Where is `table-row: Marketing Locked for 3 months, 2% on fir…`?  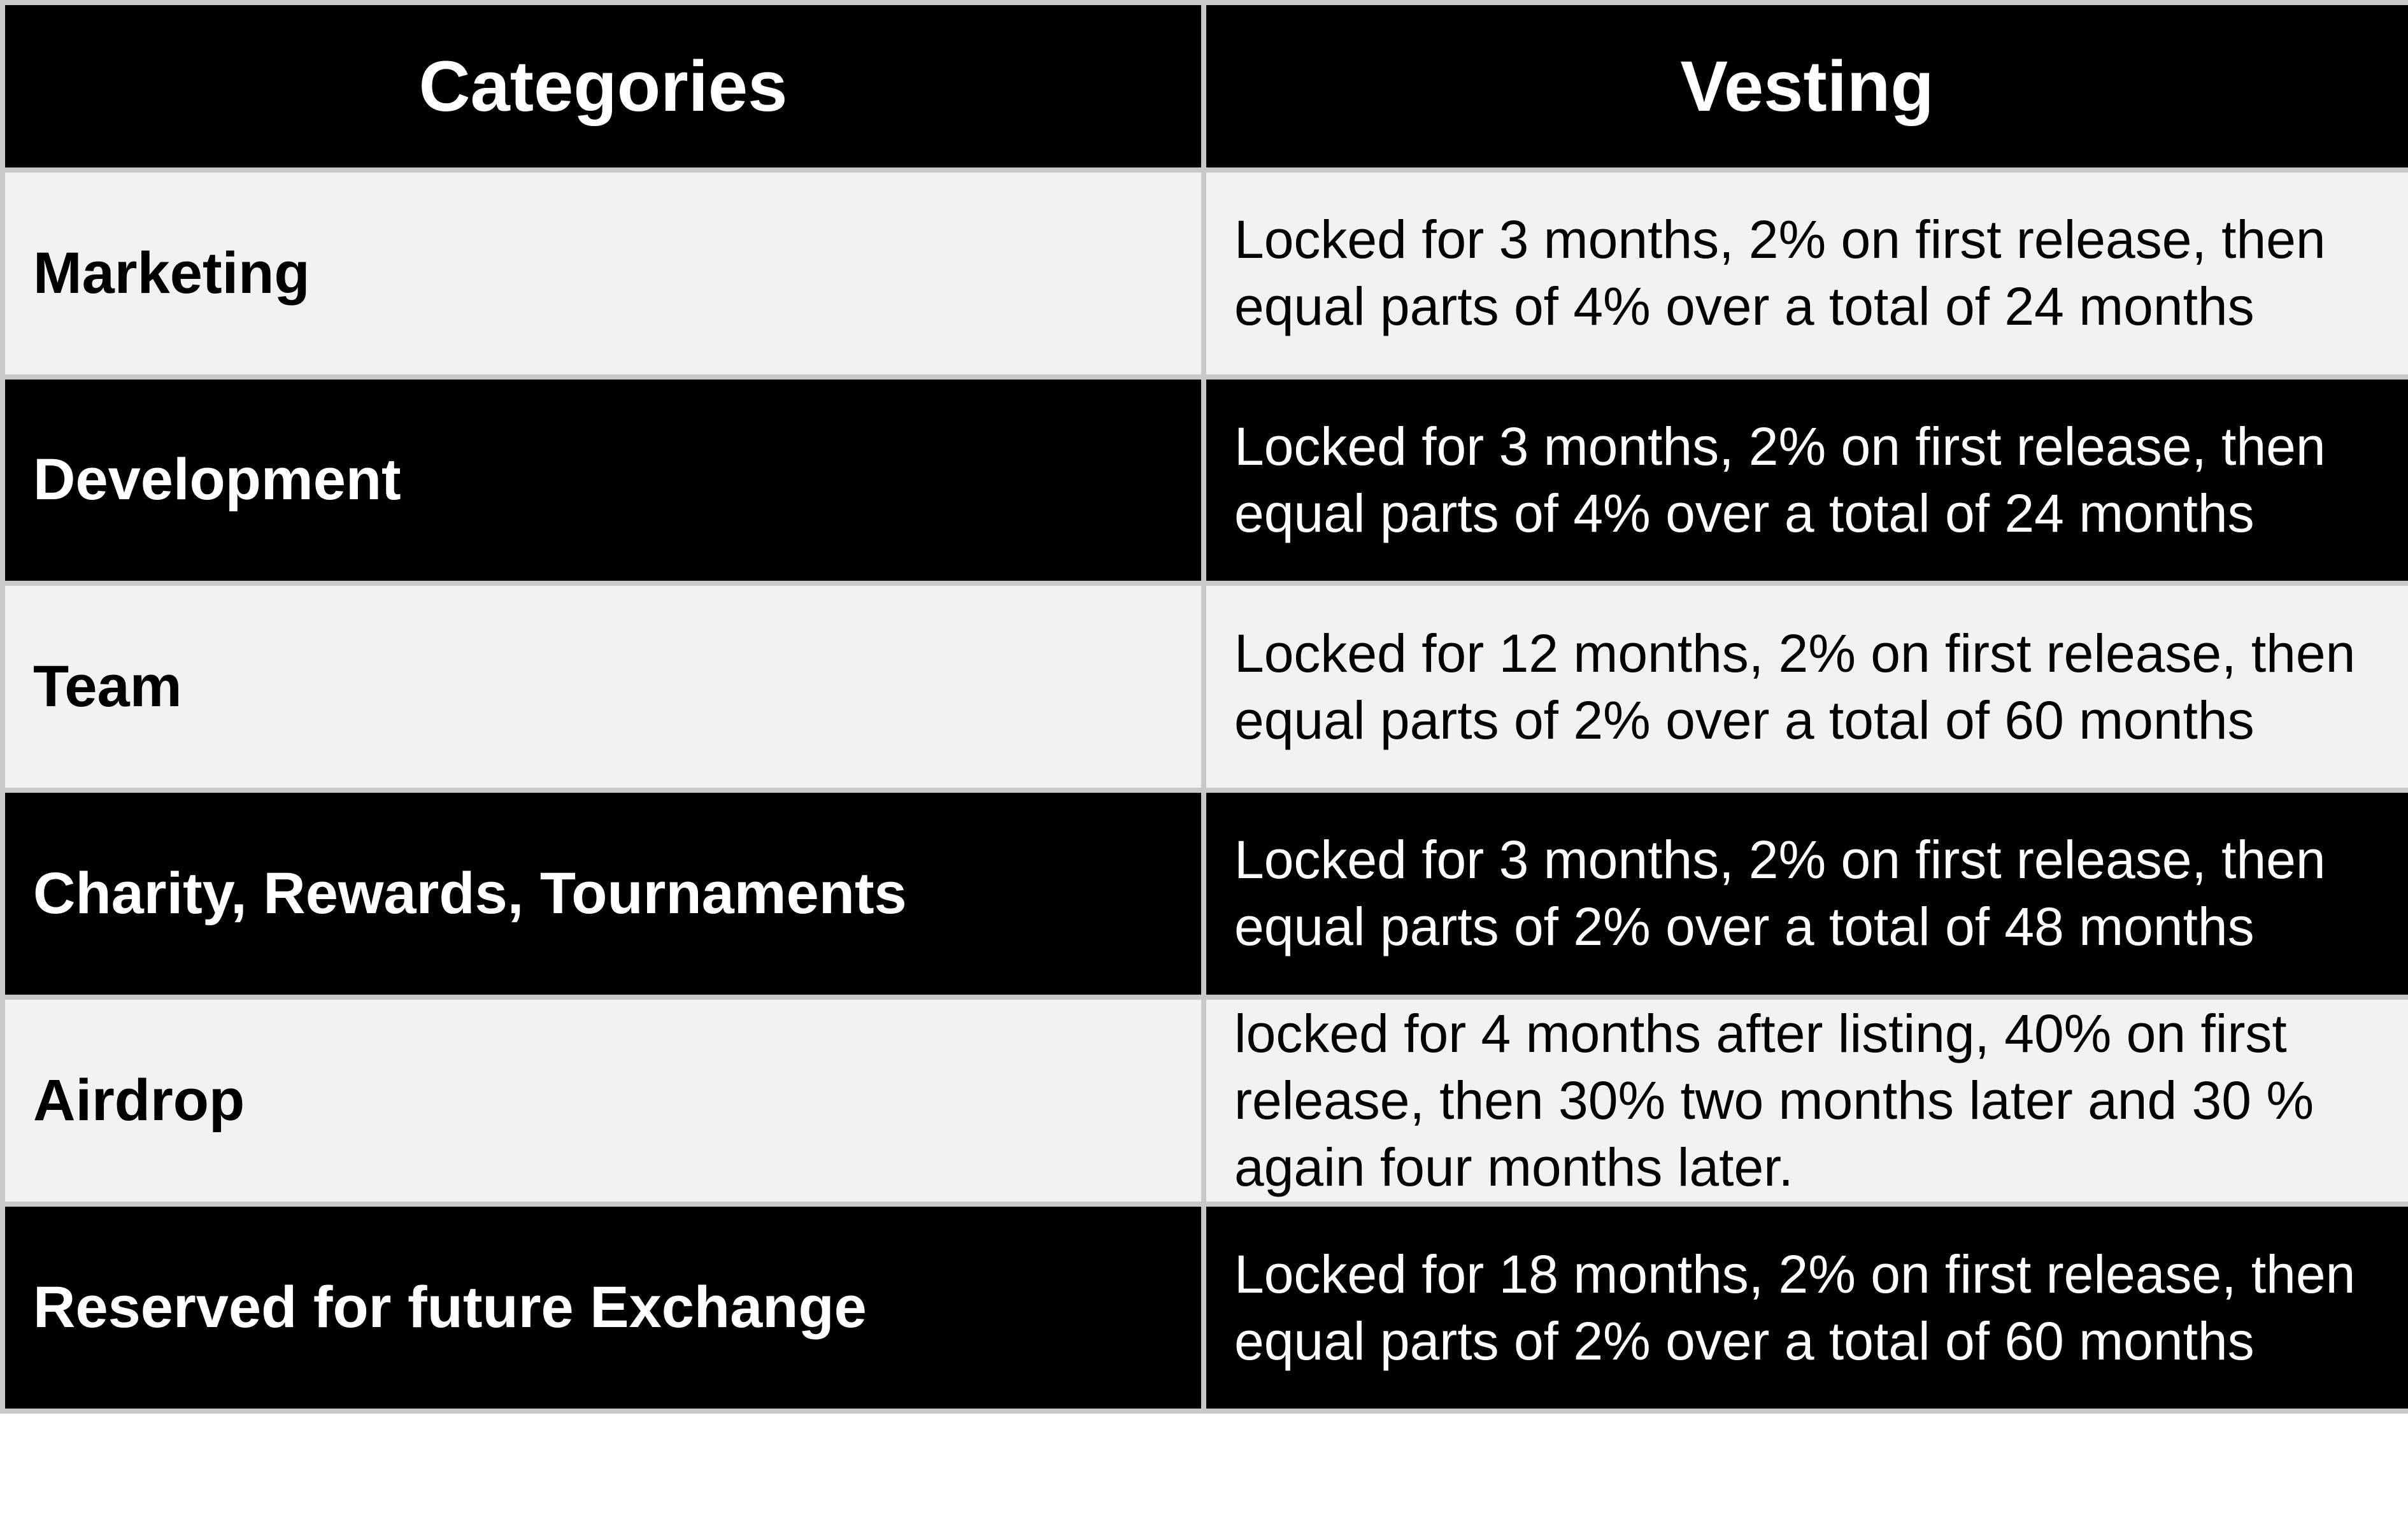
table-row: Marketing Locked for 3 months, 2% on fir… is located at coordinates (1206, 273).